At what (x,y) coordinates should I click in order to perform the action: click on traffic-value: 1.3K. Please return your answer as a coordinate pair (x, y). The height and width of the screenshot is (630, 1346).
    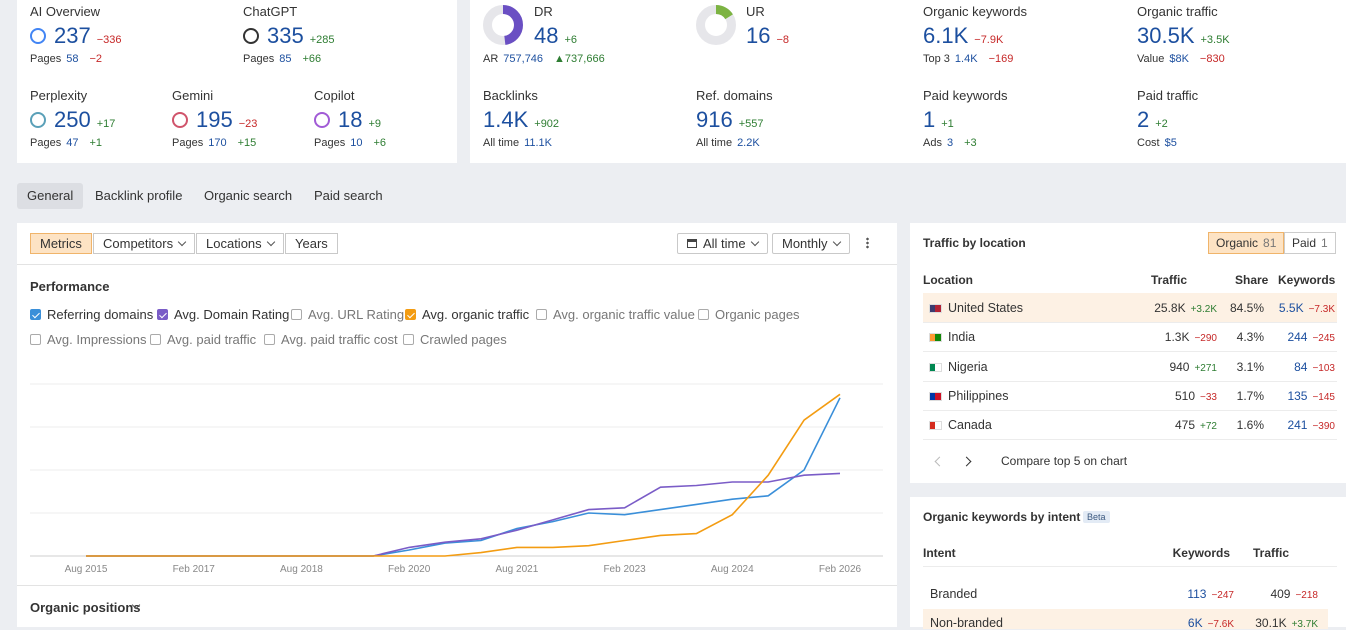
    Looking at the image, I should click on (1177, 337).